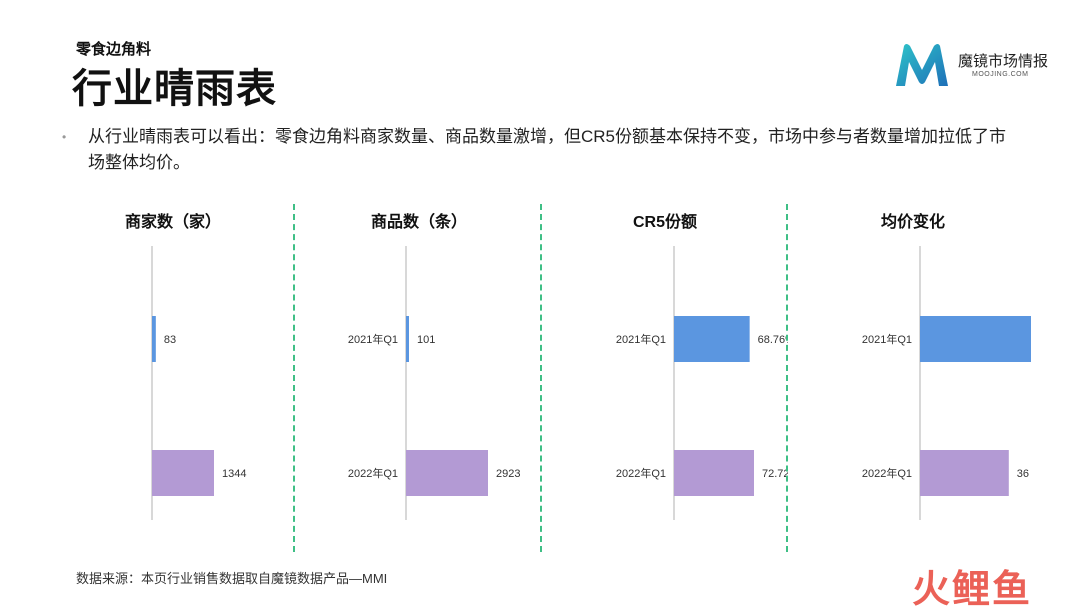  I want to click on brand-logo: 魔镜市场情报 MOOJING.COM, so click(977, 66).